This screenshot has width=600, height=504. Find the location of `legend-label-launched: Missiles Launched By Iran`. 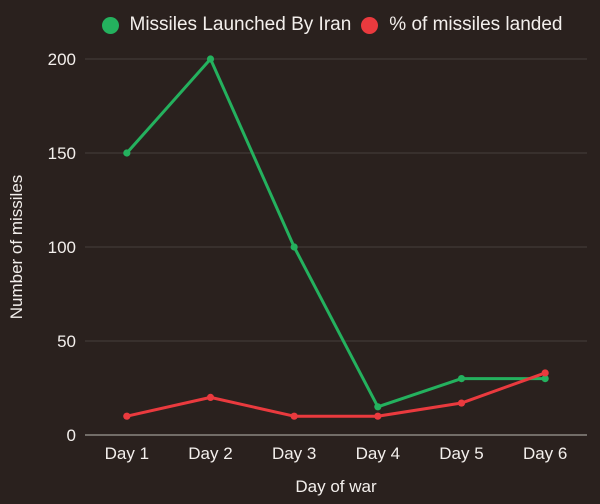

legend-label-launched: Missiles Launched By Iran is located at coordinates (240, 24).